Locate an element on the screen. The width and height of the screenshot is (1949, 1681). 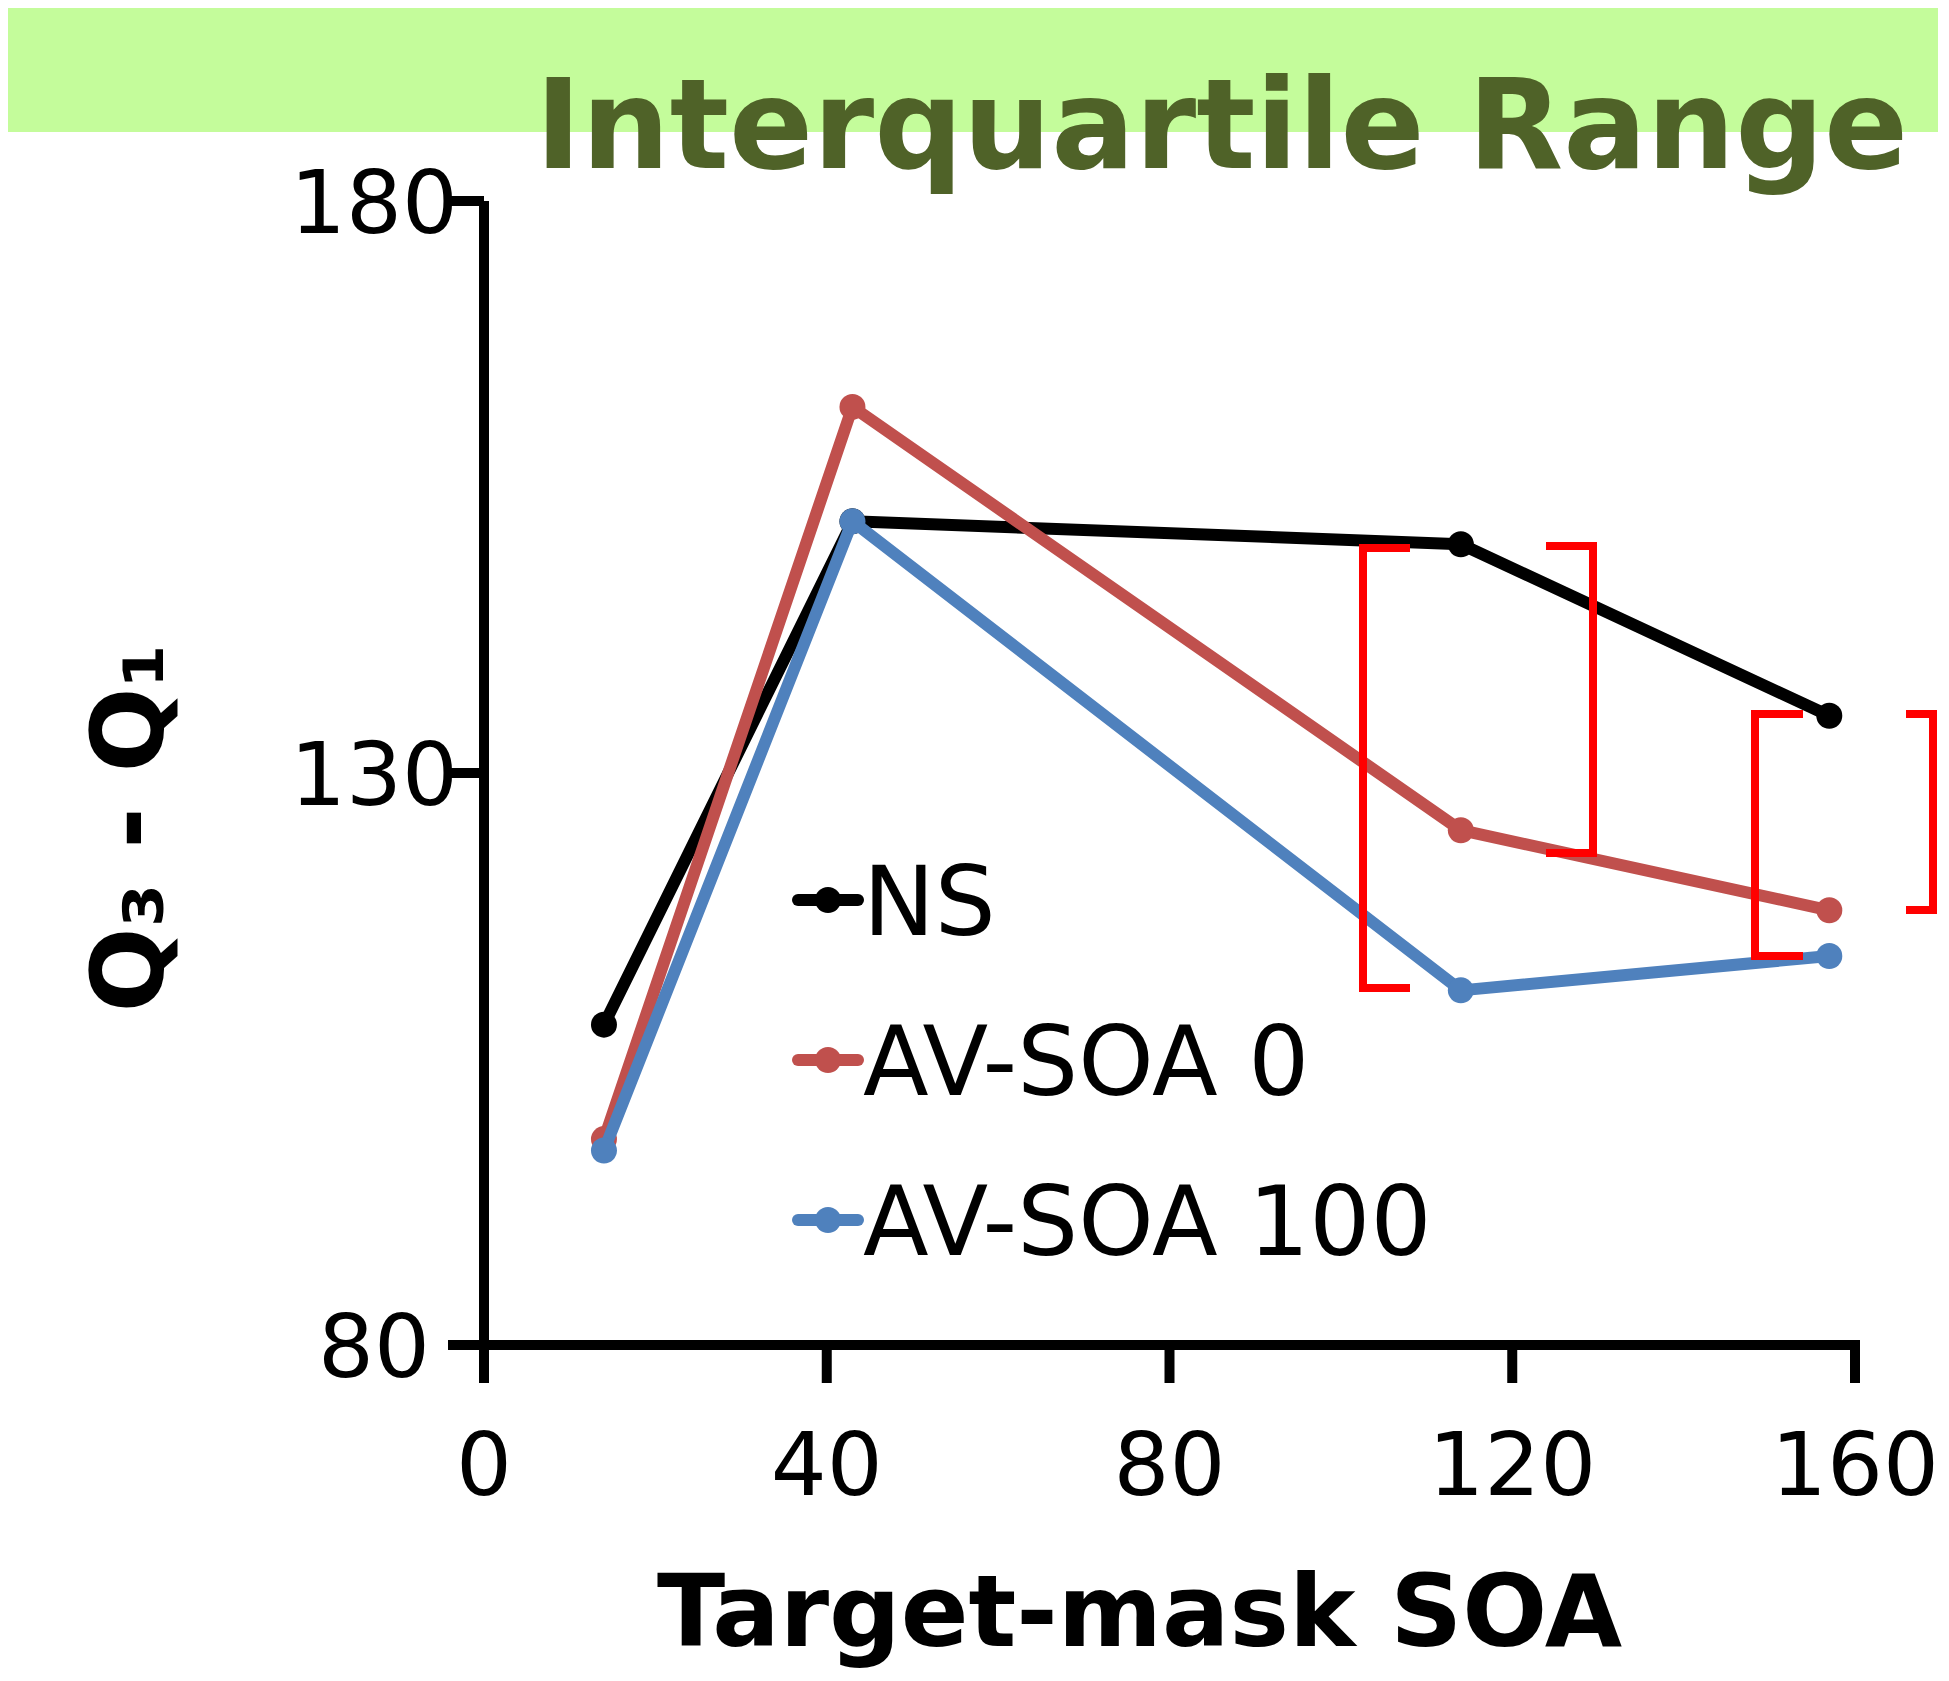
legend-label: NS is located at coordinates (929, 901).